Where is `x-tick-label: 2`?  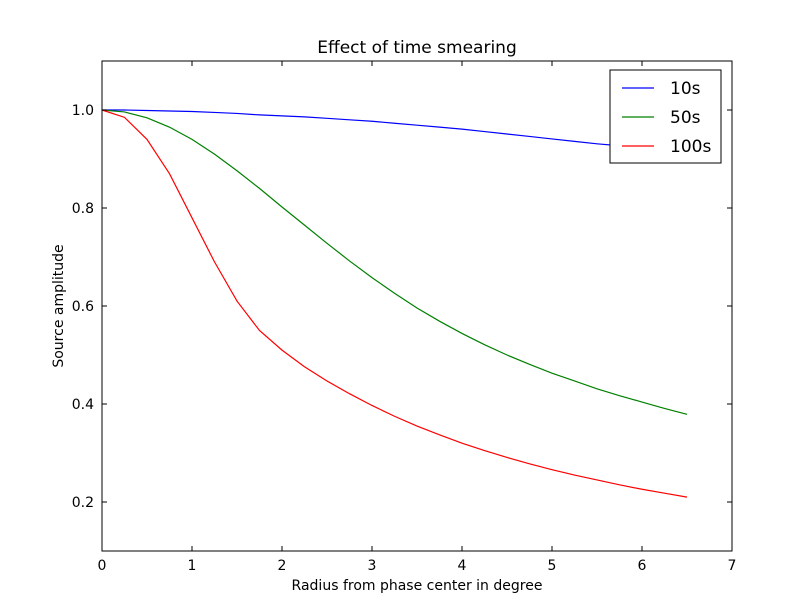 x-tick-label: 2 is located at coordinates (282, 566).